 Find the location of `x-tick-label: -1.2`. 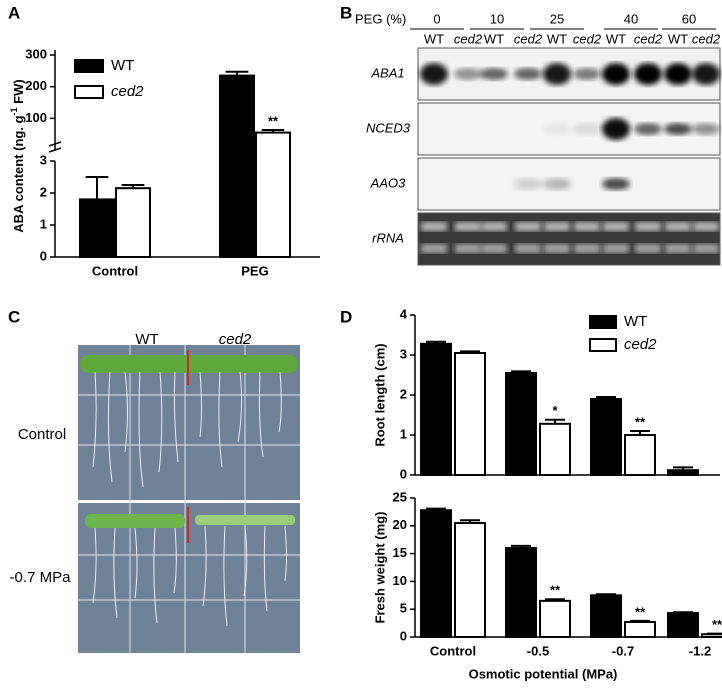

x-tick-label: -1.2 is located at coordinates (700, 650).